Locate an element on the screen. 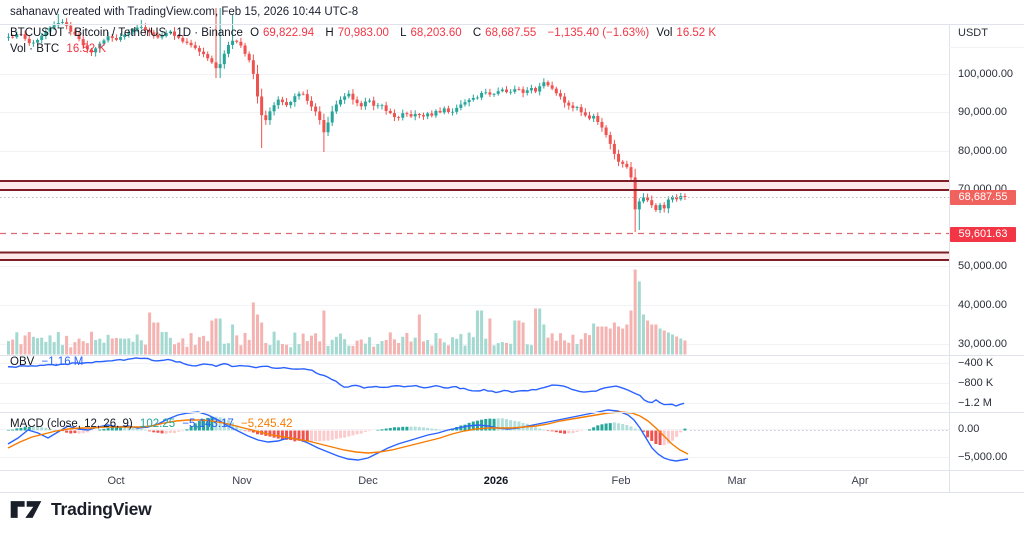 Image resolution: width=1024 pixels, height=536 pixels. tradingview-logo: TradingView is located at coordinates (81, 509).